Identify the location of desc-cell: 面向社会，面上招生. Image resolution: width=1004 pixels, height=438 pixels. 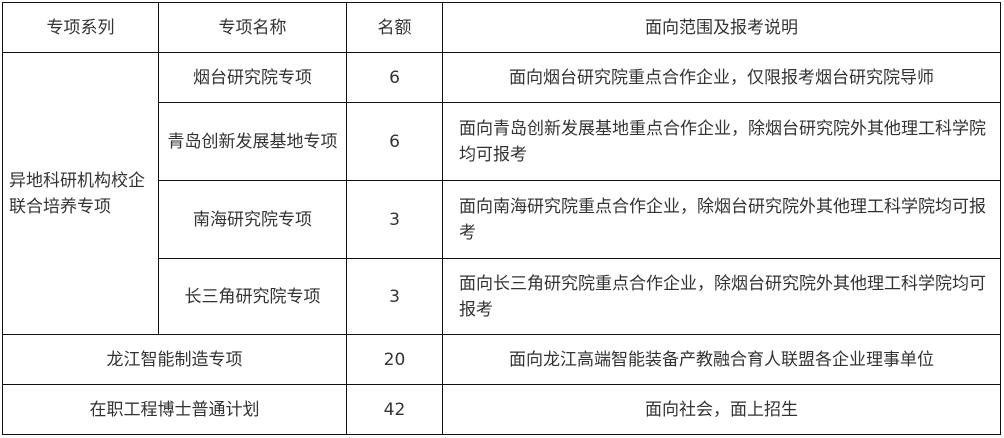
(721, 409).